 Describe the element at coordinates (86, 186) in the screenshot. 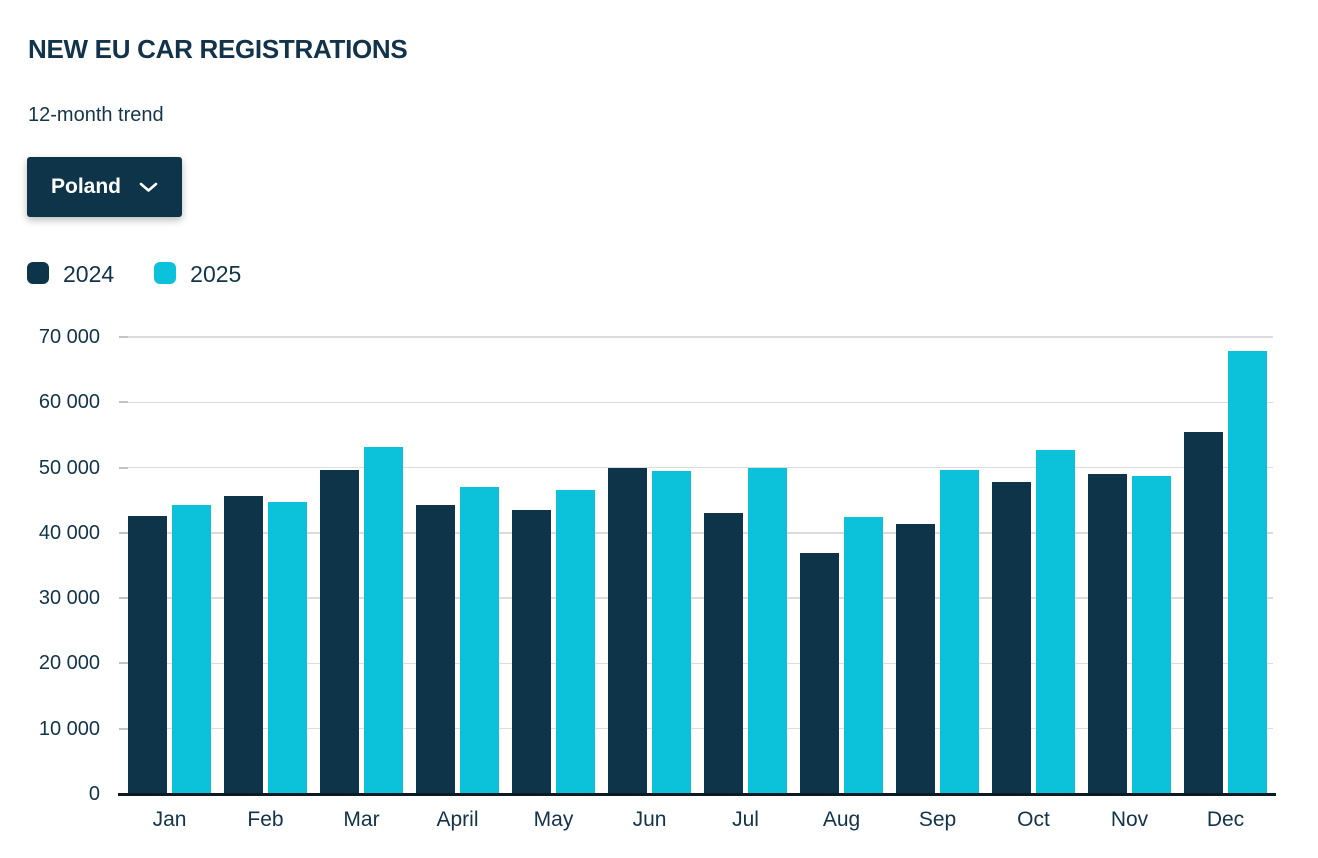

I see `country-dropdown-label: Poland` at that location.